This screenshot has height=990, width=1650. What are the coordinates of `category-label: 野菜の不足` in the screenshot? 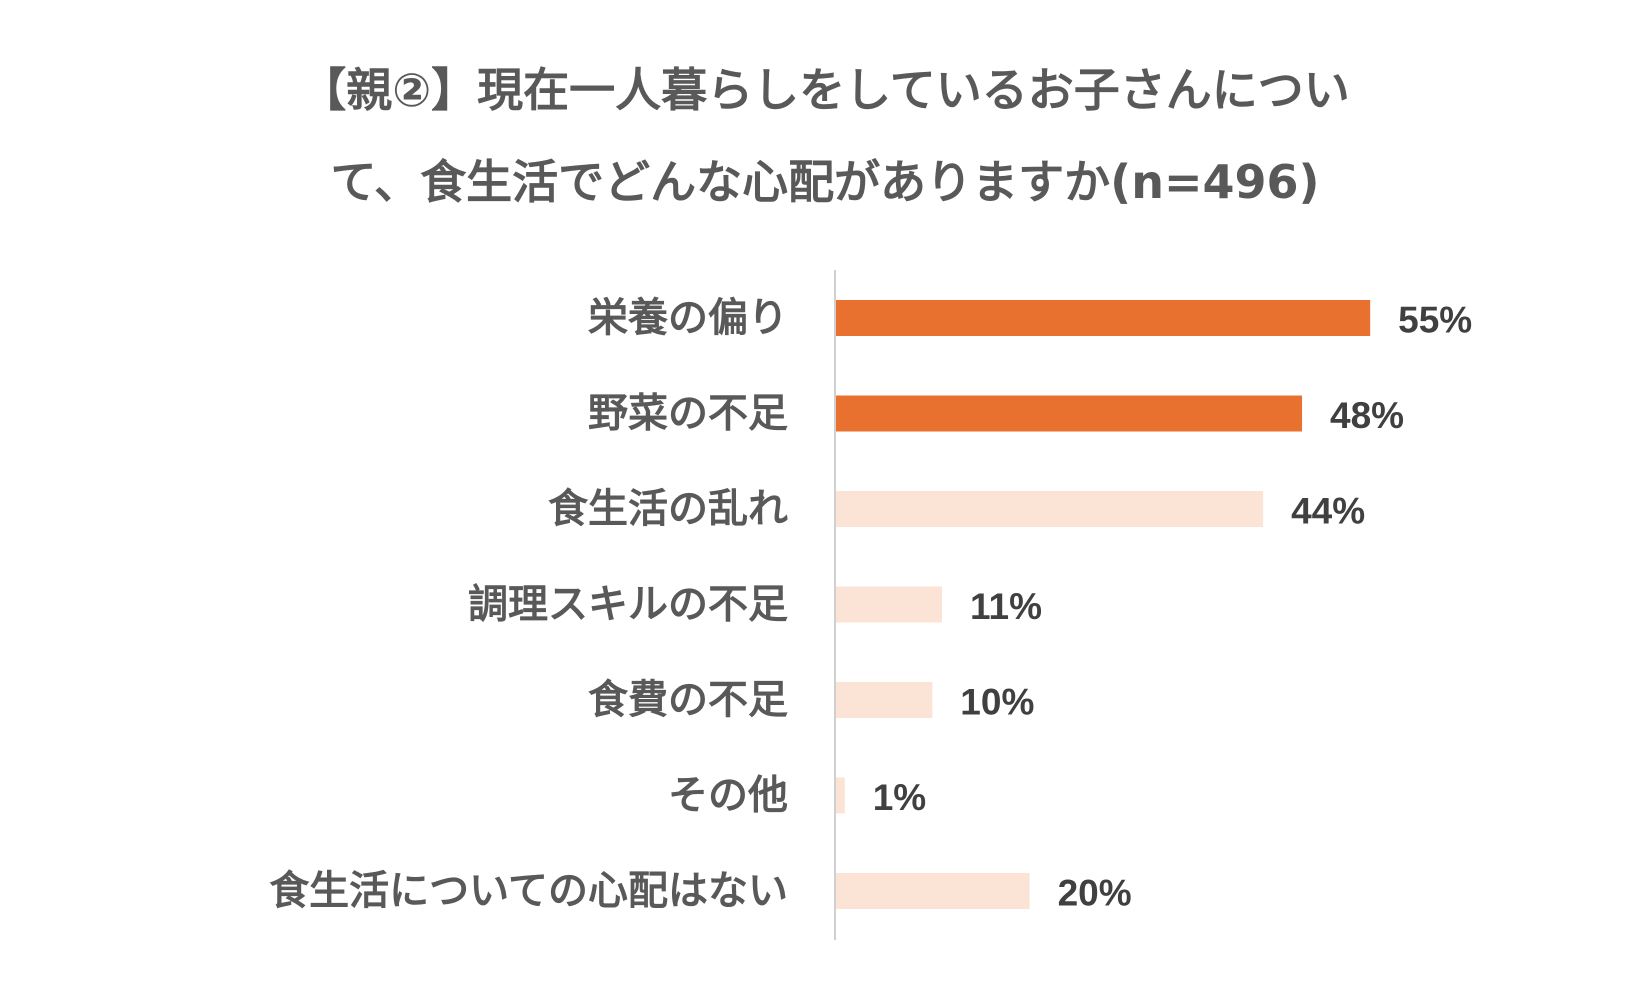 It's located at (688, 414).